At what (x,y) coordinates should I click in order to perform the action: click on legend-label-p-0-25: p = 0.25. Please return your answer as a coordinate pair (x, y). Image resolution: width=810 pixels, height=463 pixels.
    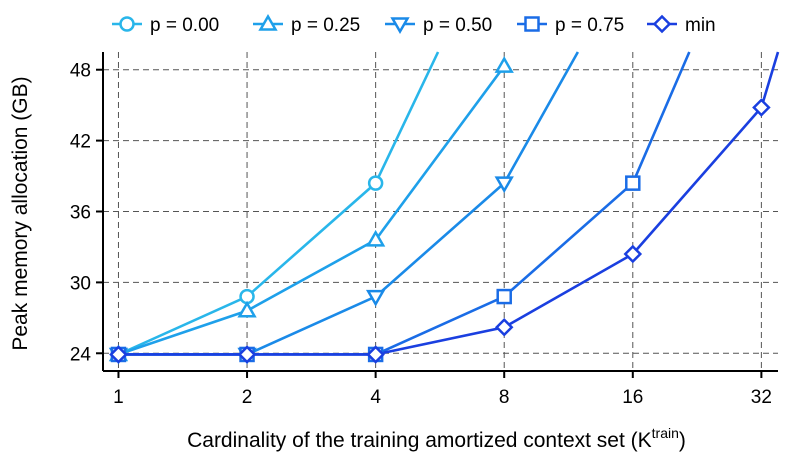
    Looking at the image, I should click on (325, 25).